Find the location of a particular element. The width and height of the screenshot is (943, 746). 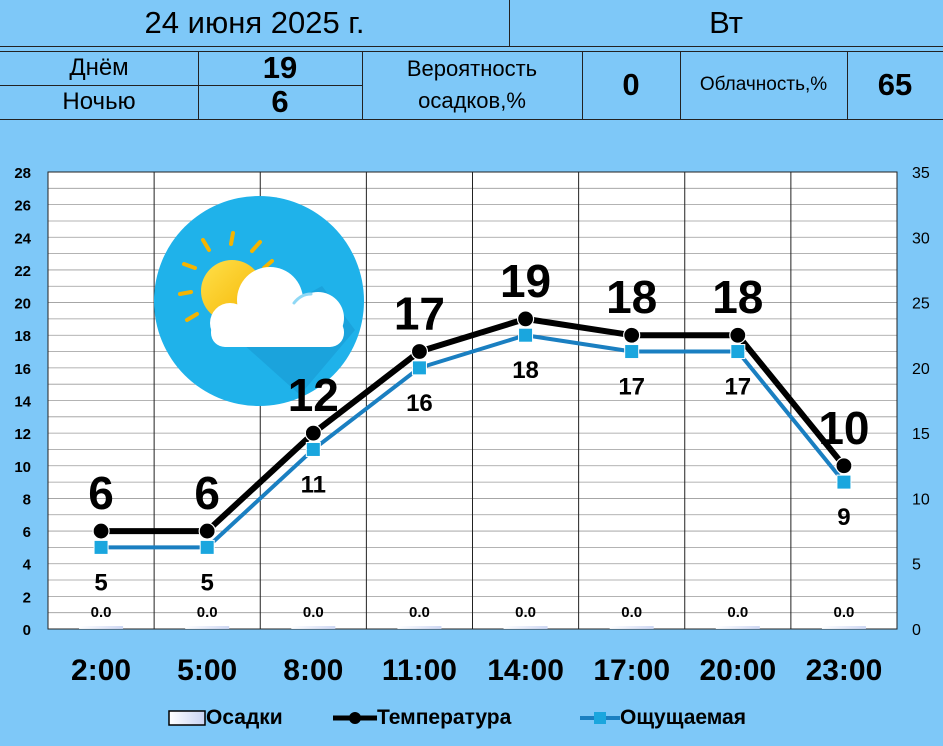

night-value: 6 is located at coordinates (280, 101).